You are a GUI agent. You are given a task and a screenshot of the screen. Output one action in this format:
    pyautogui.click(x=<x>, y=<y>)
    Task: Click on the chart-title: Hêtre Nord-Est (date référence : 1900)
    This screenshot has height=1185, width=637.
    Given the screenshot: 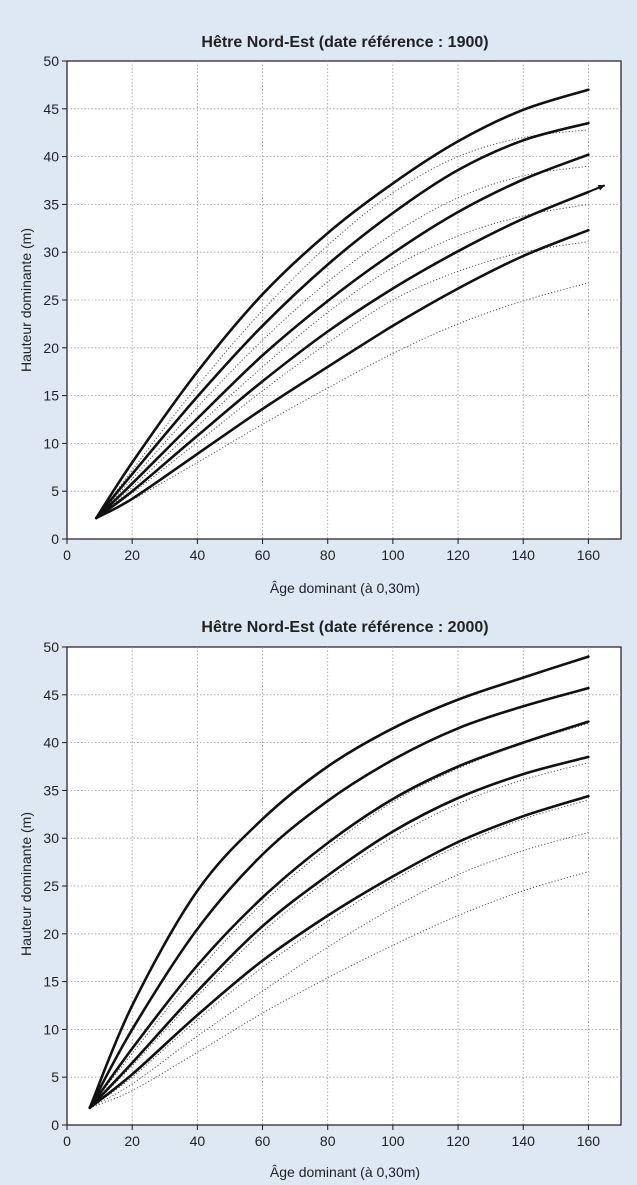 What is the action you would take?
    pyautogui.click(x=344, y=42)
    